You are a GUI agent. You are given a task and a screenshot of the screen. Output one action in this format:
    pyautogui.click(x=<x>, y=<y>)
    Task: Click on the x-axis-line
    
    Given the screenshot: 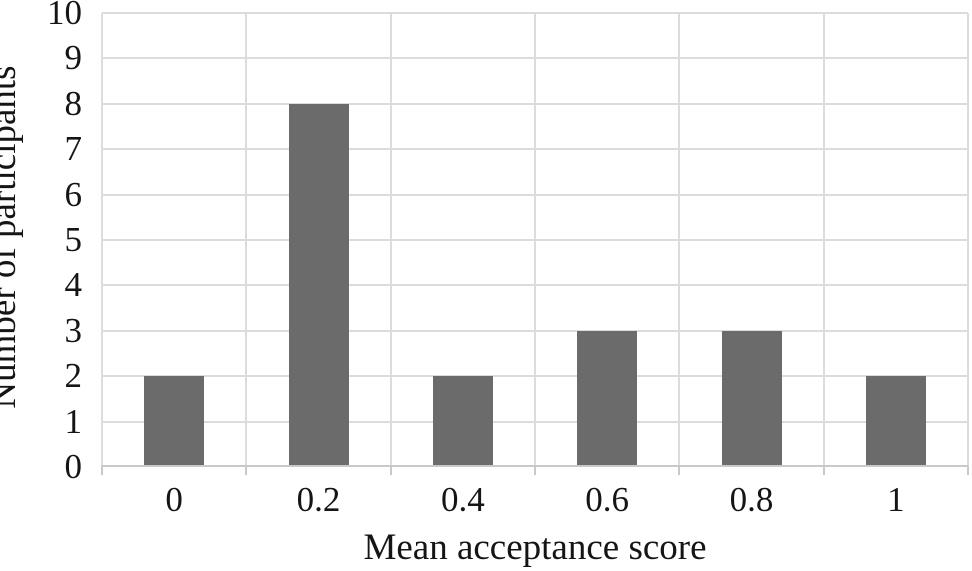 What is the action you would take?
    pyautogui.click(x=535, y=466)
    